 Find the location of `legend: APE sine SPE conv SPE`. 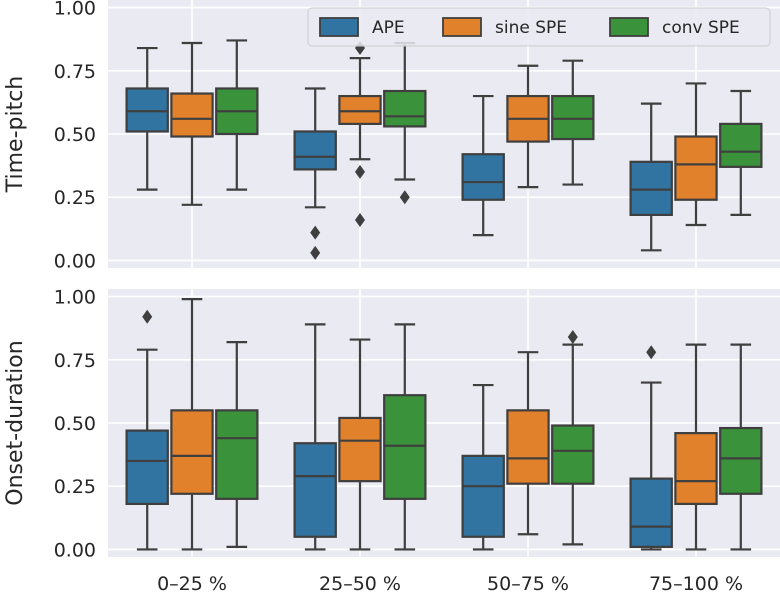

legend: APE sine SPE conv SPE is located at coordinates (539, 27).